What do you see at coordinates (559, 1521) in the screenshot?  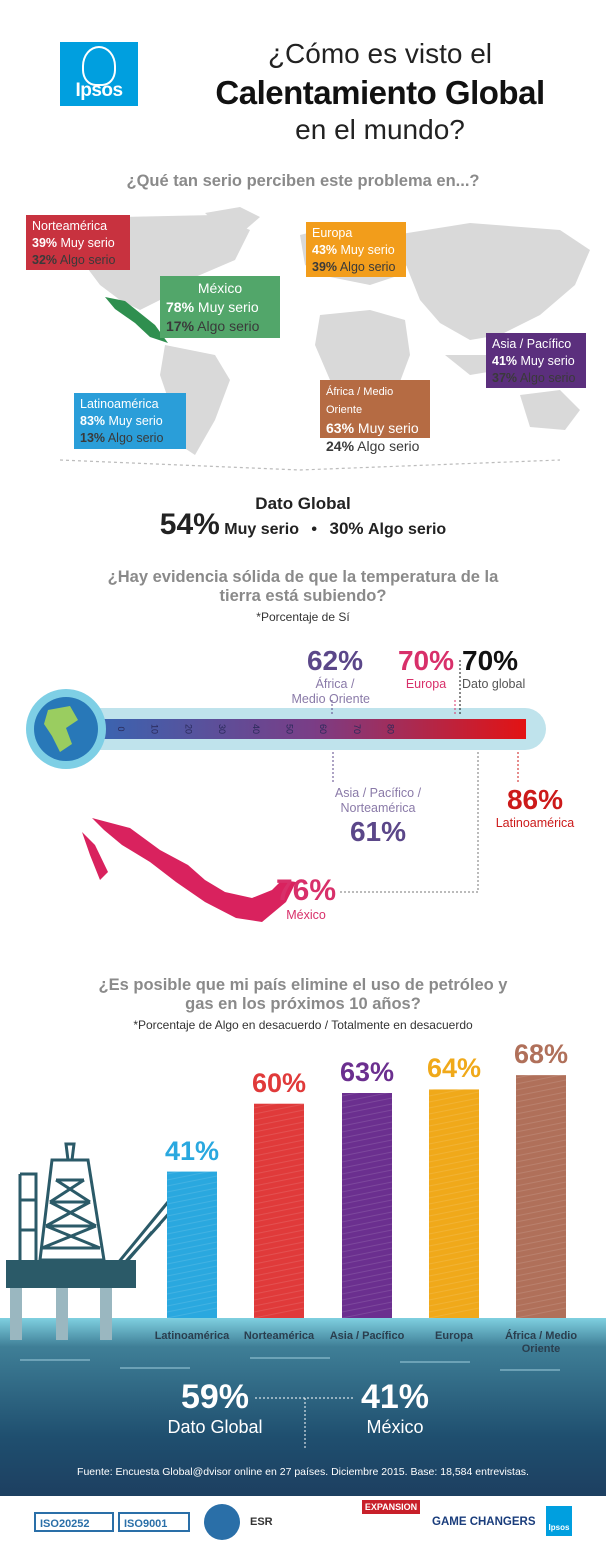 I see `ipsos-small-logo: Ipsos` at bounding box center [559, 1521].